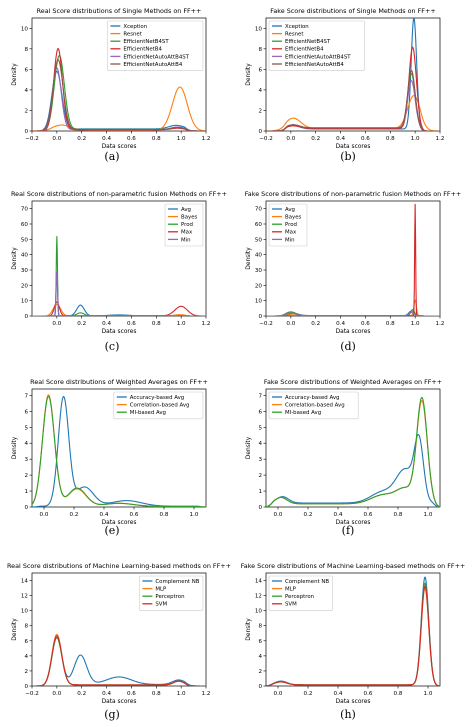  I want to click on legend-entry: Max, so click(291, 233).